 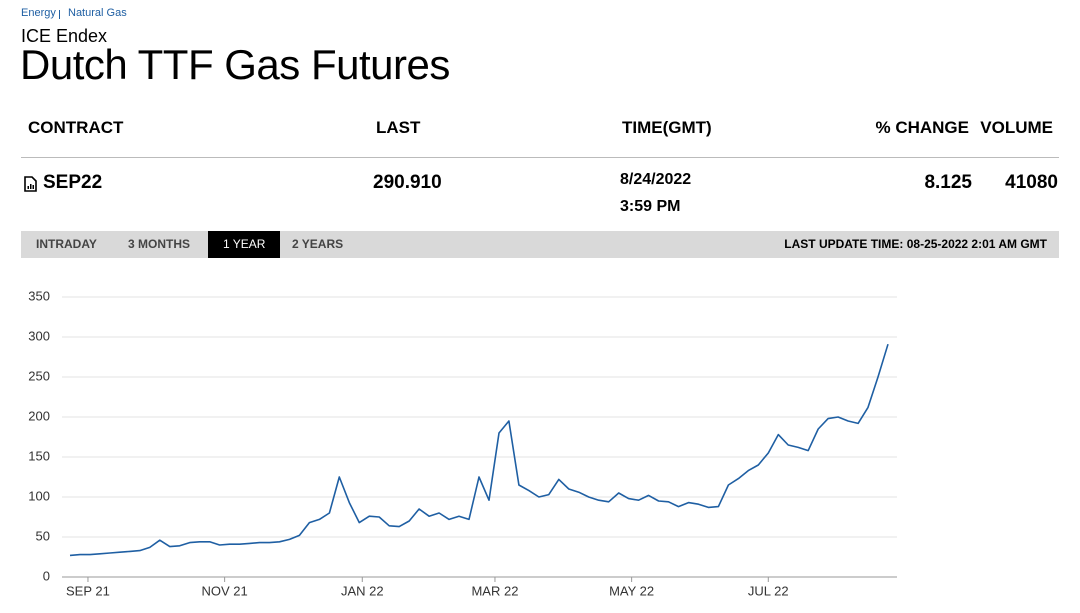 What do you see at coordinates (494, 590) in the screenshot?
I see `x-tick-label: MAR 22` at bounding box center [494, 590].